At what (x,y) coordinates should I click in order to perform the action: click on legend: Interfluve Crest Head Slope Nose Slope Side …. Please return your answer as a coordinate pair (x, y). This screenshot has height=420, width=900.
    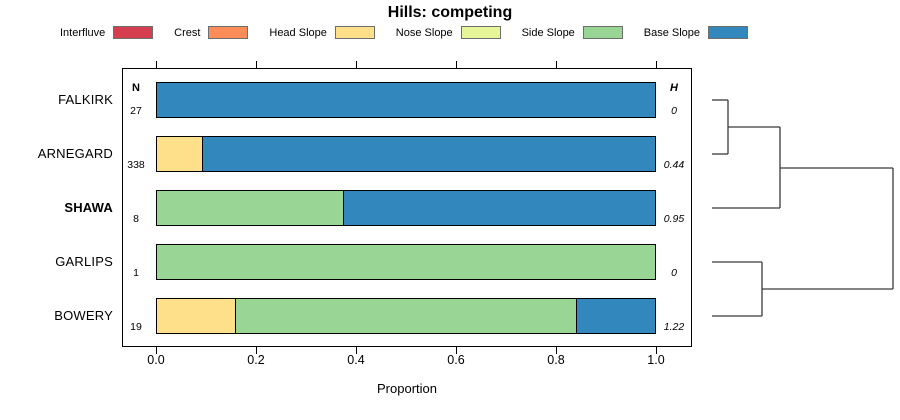
    Looking at the image, I should click on (404, 32).